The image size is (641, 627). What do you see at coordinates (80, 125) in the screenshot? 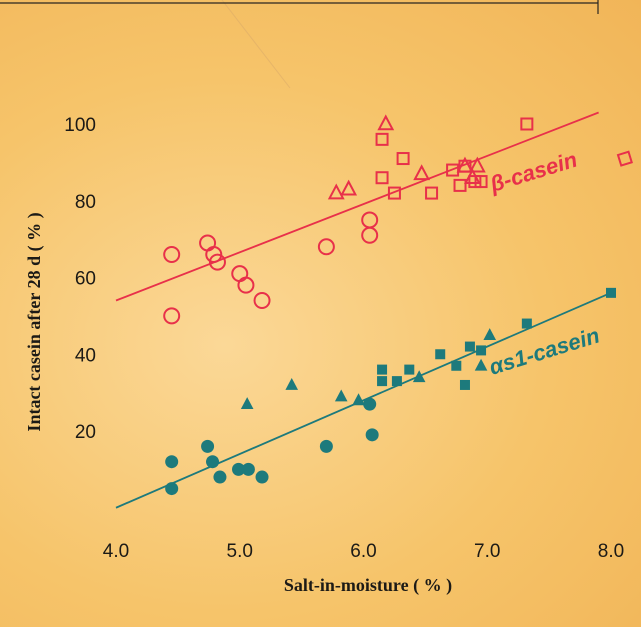
I see `y-tick-label: 100` at bounding box center [80, 125].